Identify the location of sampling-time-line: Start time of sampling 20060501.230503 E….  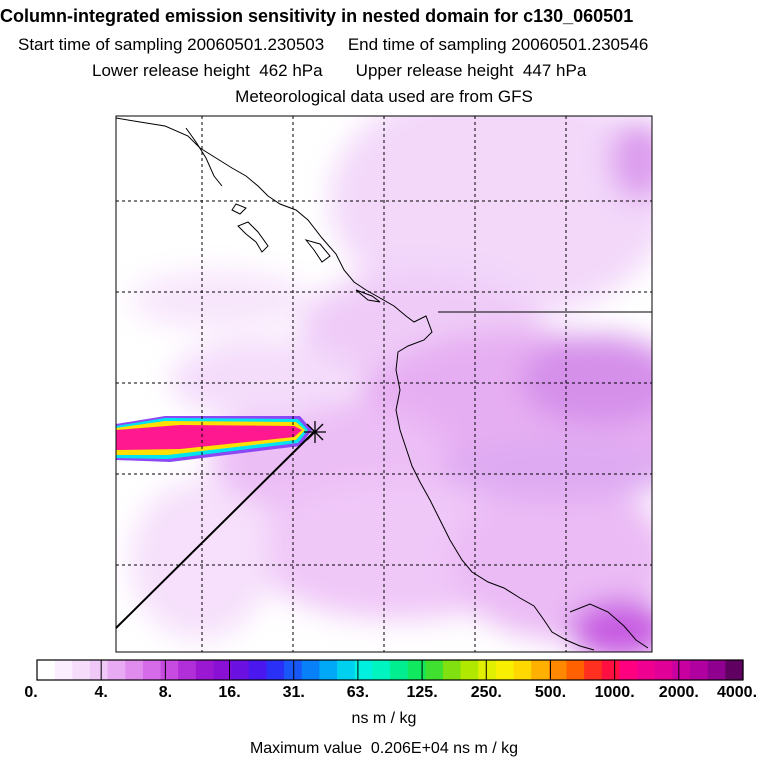
(333, 44).